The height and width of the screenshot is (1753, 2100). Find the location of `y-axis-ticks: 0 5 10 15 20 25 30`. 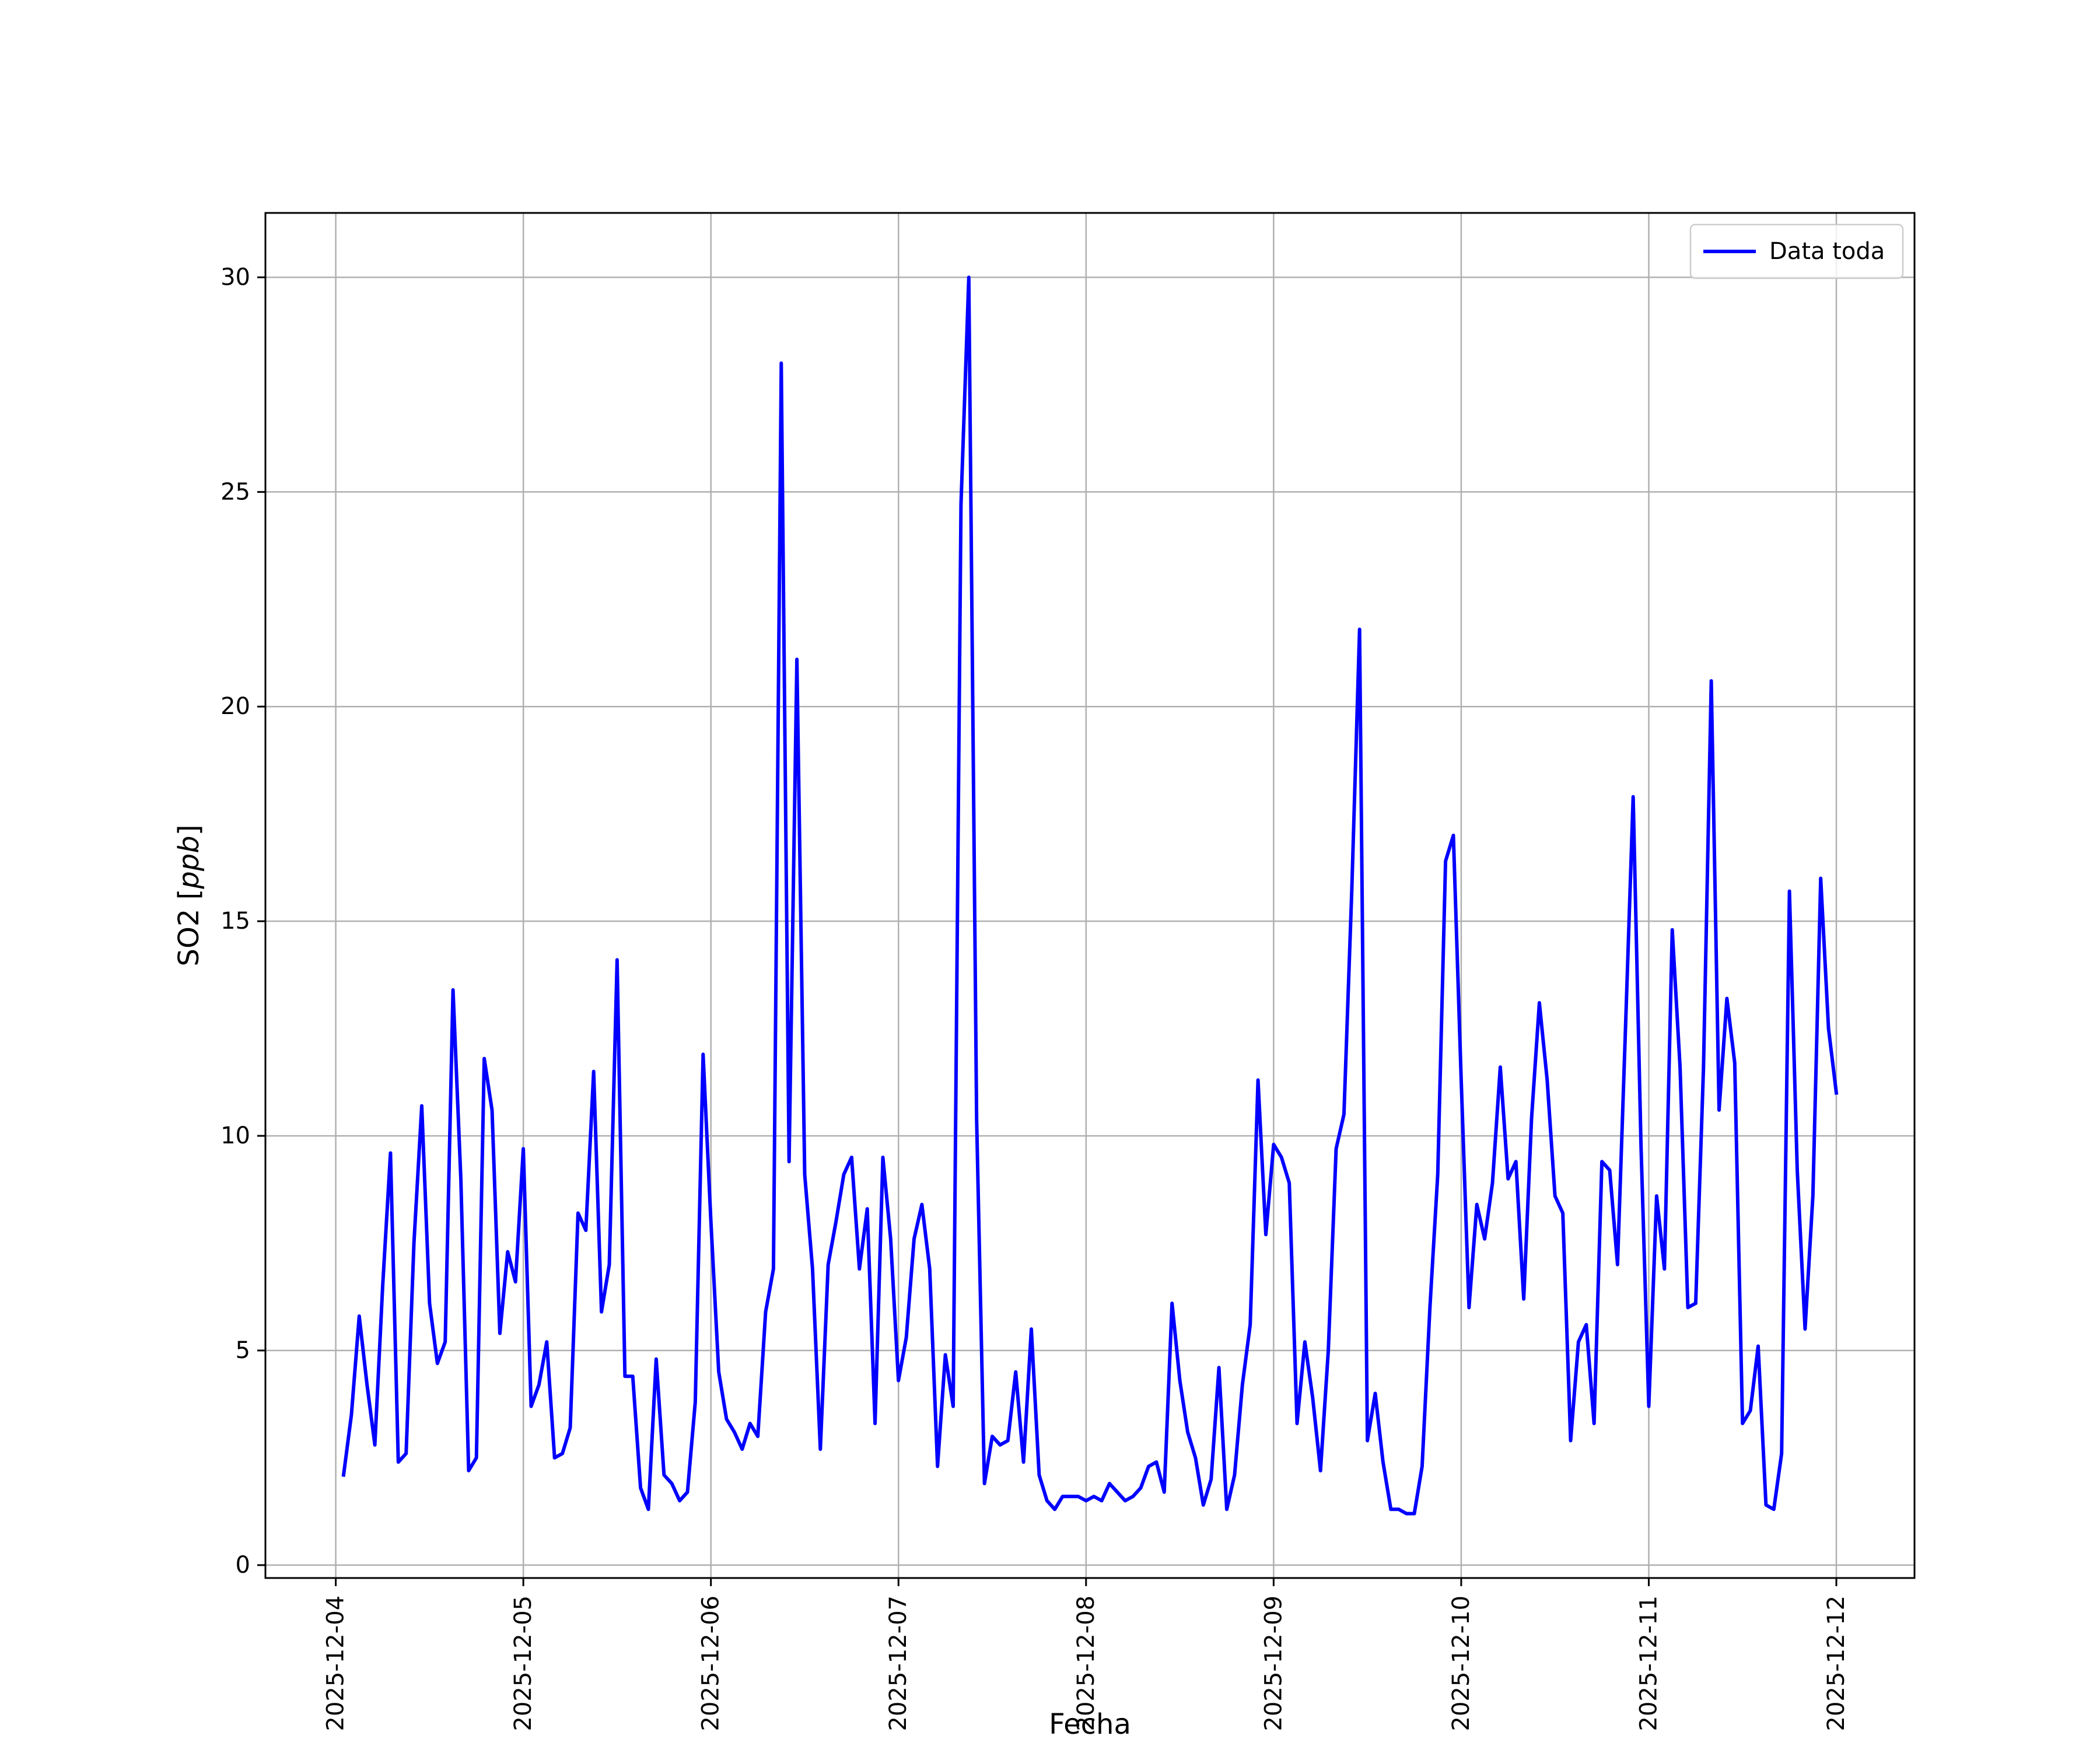

y-axis-ticks: 0 5 10 15 20 25 30 is located at coordinates (242, 921).